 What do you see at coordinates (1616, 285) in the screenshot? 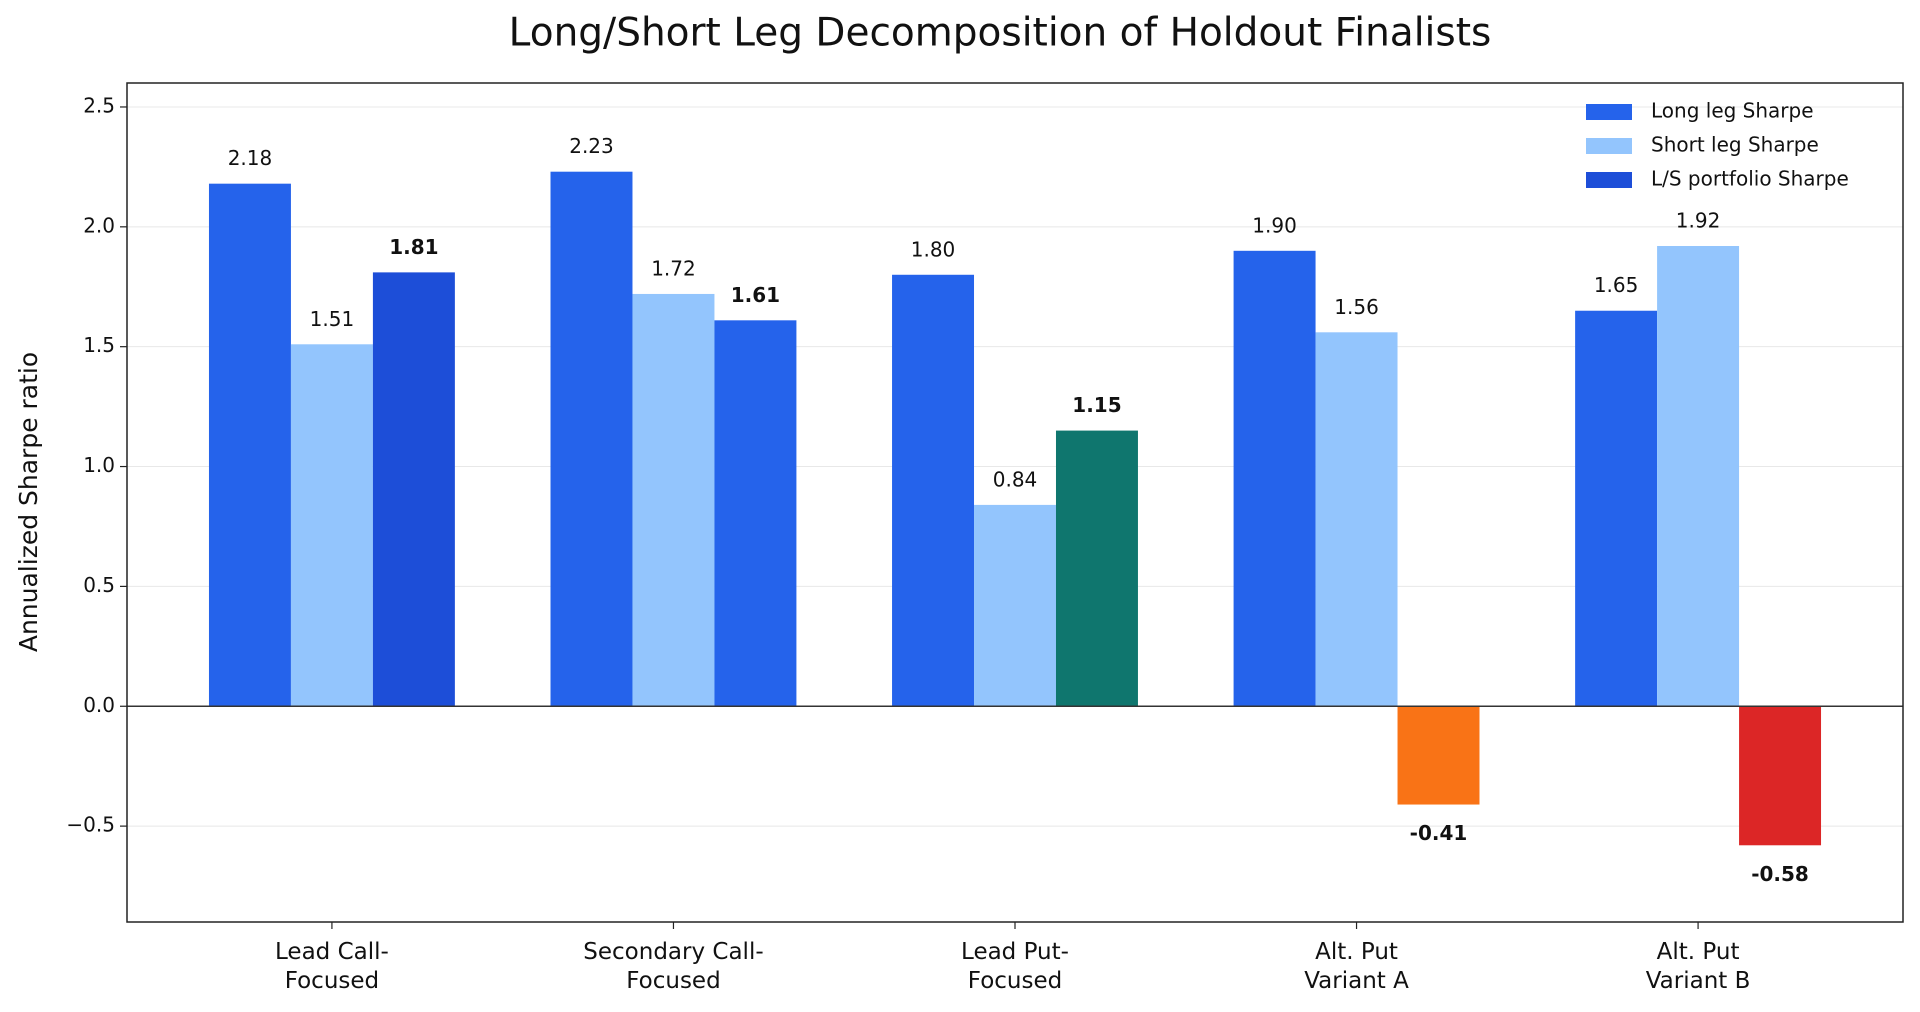
I see `value-label: 1.65` at bounding box center [1616, 285].